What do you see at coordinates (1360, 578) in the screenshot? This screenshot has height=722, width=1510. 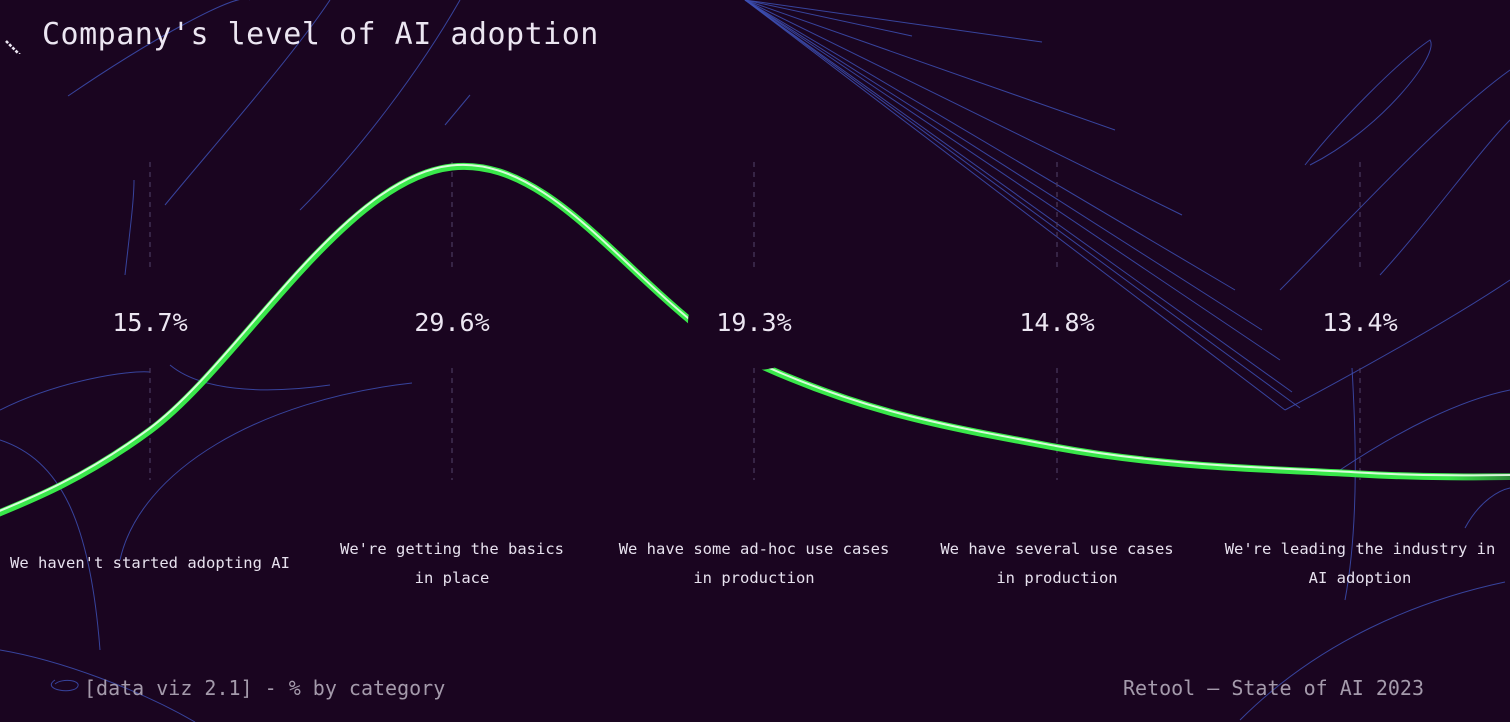 I see `category-label: AI adoption` at bounding box center [1360, 578].